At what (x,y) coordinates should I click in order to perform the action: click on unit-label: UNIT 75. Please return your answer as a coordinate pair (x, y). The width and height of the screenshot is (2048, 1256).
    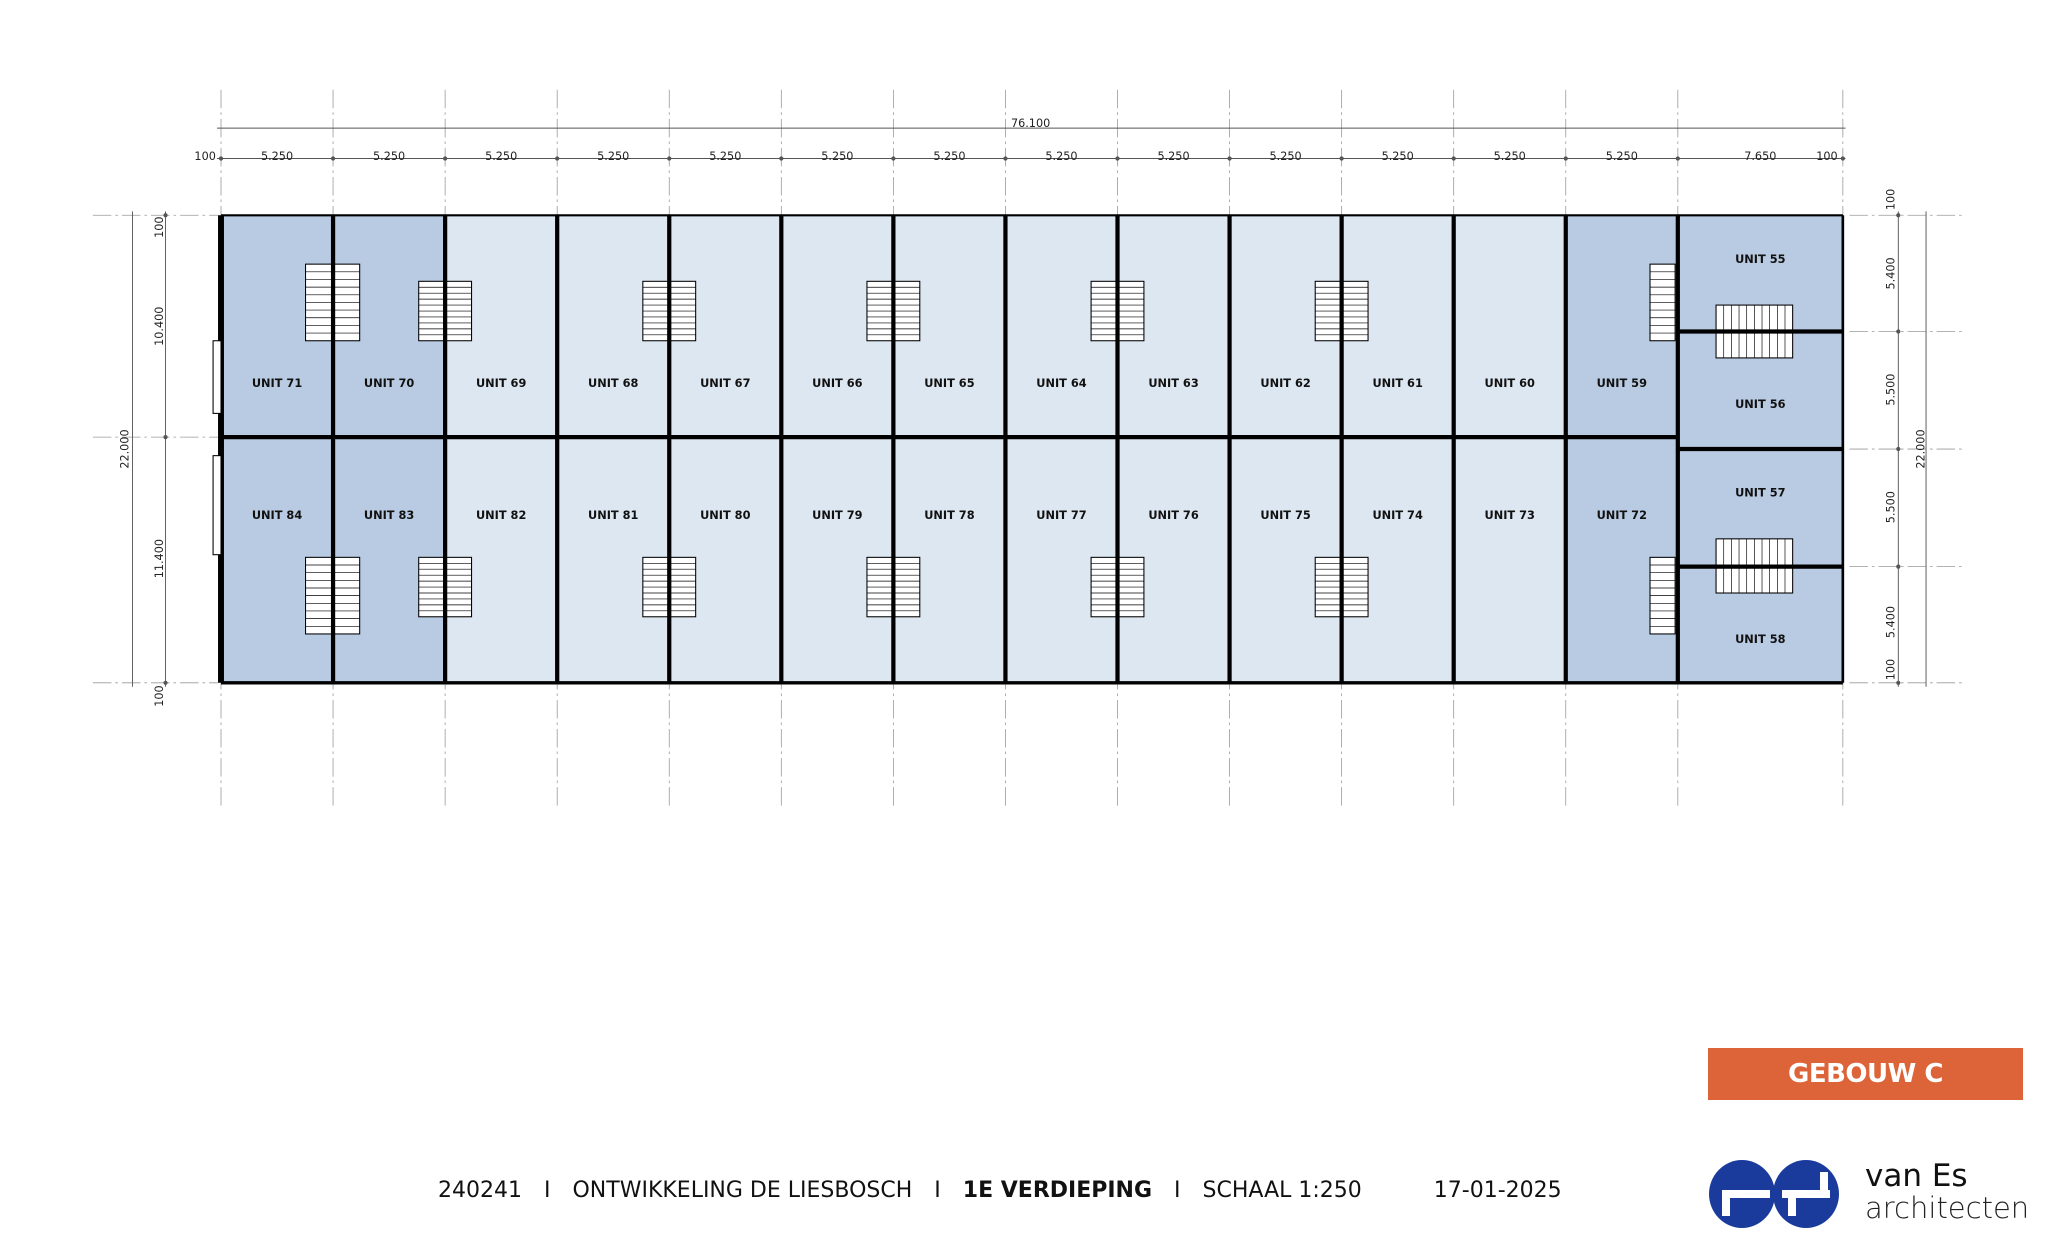
    Looking at the image, I should click on (1285, 515).